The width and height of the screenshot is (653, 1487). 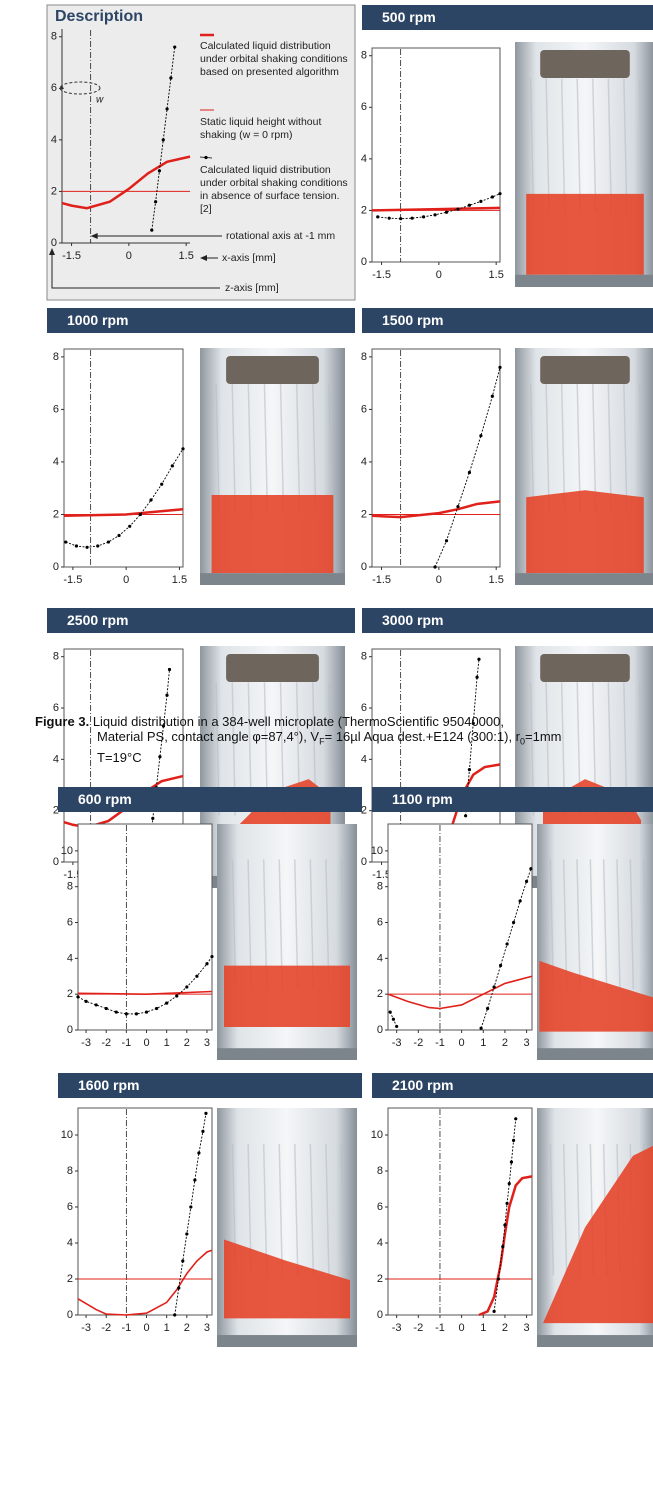 What do you see at coordinates (126, 1043) in the screenshot?
I see `x-tick-label: -1` at bounding box center [126, 1043].